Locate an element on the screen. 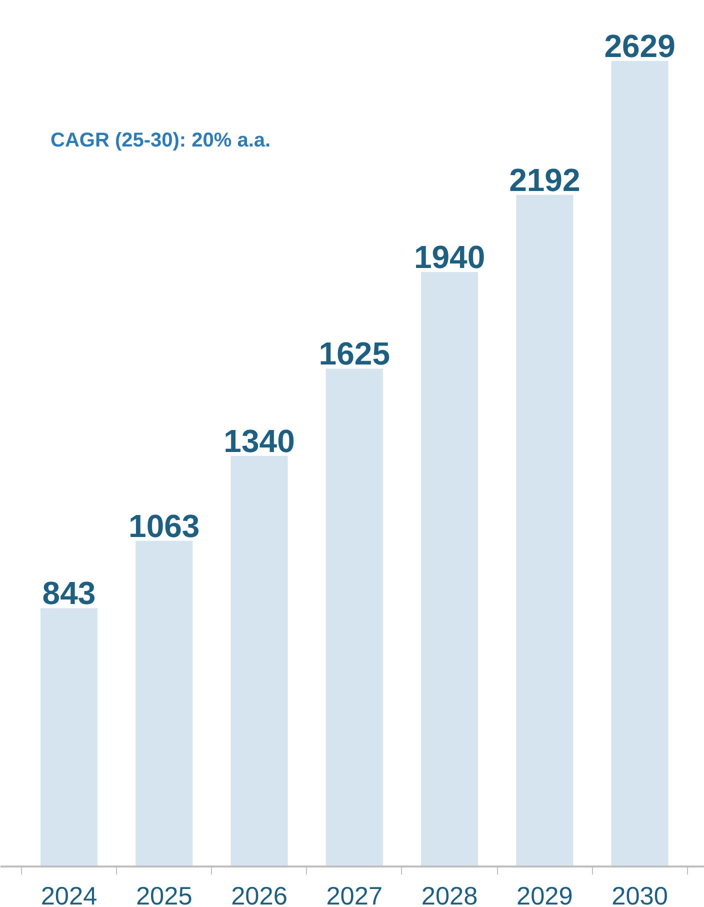  x-tick-label: 2024 is located at coordinates (69, 894).